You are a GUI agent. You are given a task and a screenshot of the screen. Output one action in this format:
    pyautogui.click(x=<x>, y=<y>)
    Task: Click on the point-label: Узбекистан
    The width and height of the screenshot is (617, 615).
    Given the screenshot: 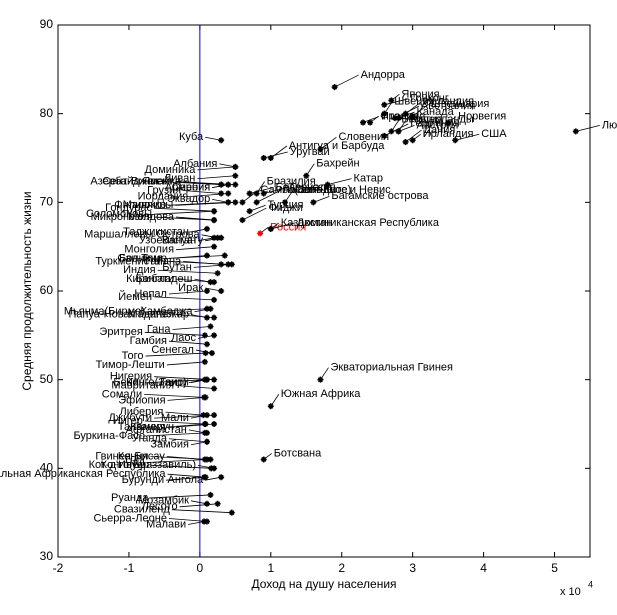 What is the action you would take?
    pyautogui.click(x=167, y=241)
    